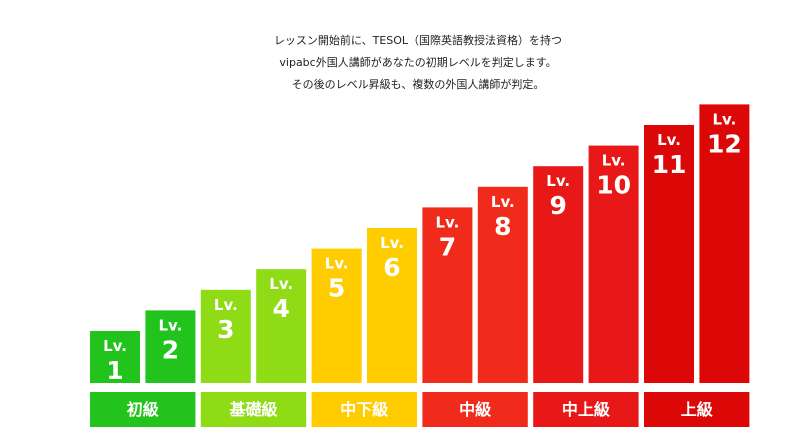 This screenshot has height=444, width=800. I want to click on level-number: 9, so click(557, 205).